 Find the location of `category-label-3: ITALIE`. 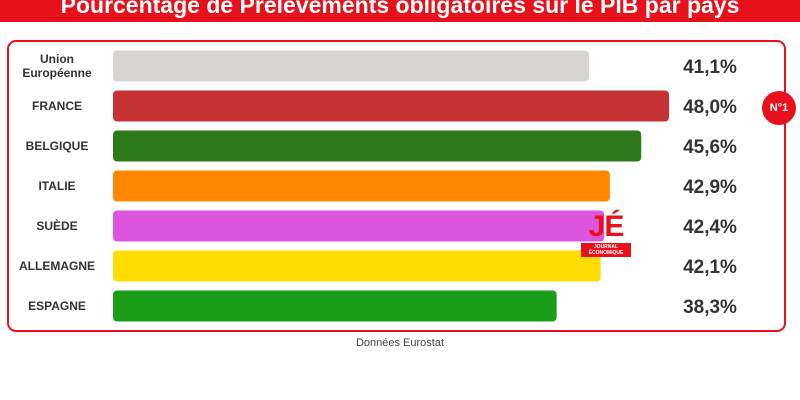

category-label-3: ITALIE is located at coordinates (56, 186).